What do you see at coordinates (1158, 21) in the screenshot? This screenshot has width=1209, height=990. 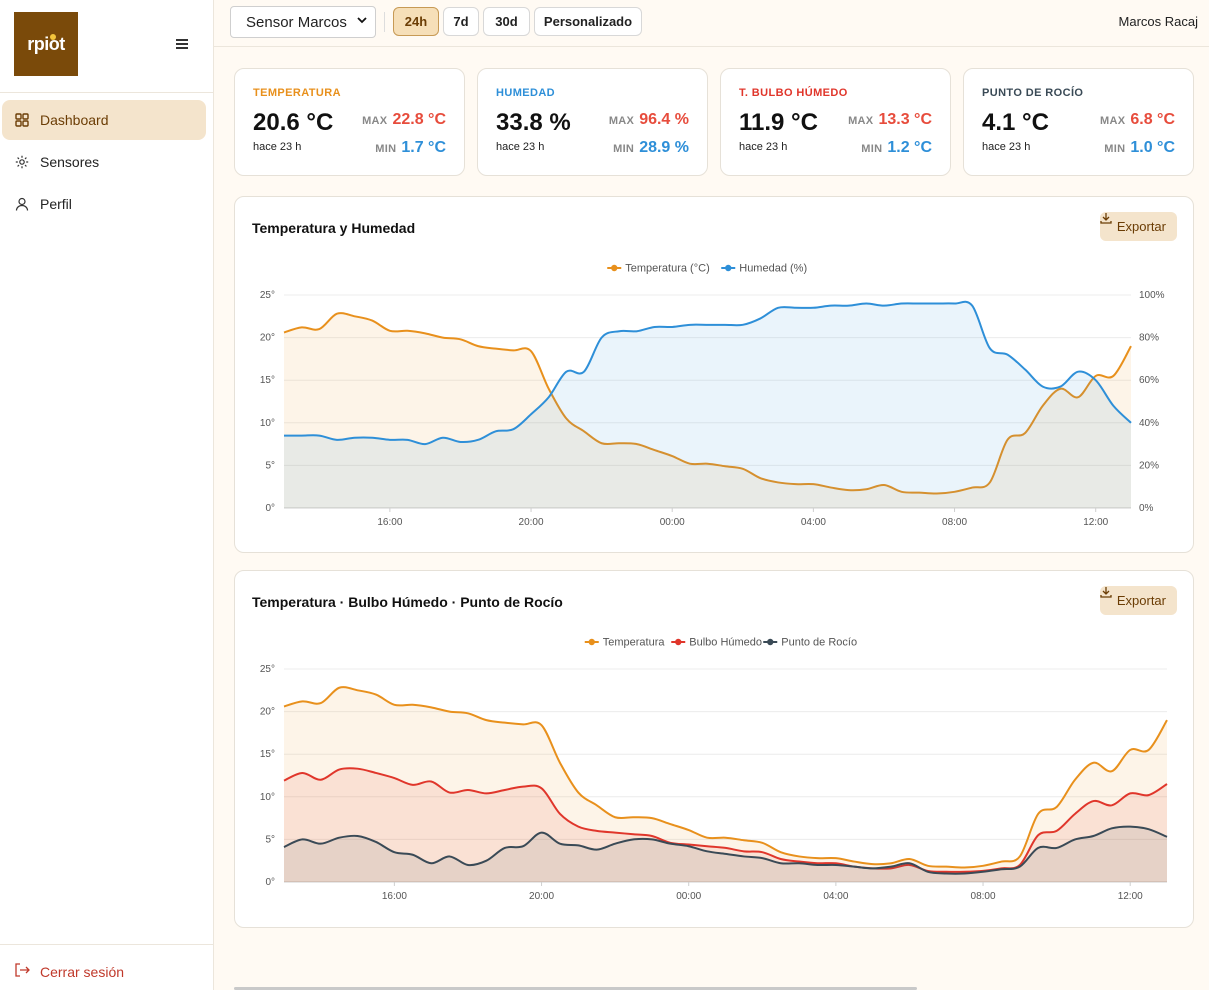 I see `user-name: Marcos Racaj` at bounding box center [1158, 21].